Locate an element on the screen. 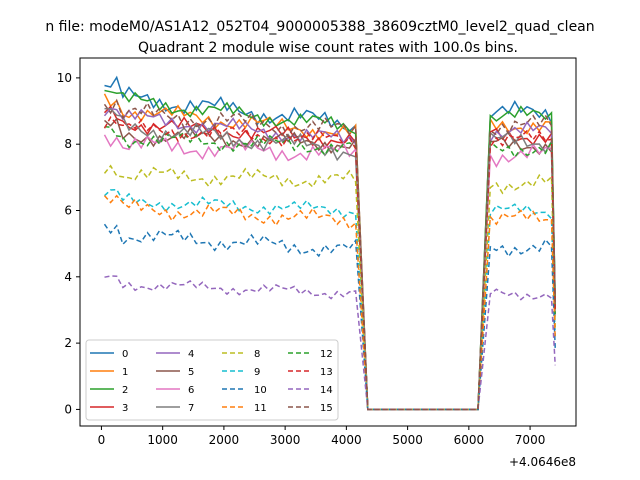 The width and height of the screenshot is (640, 480). x-tick-label: 6000 is located at coordinates (469, 440).